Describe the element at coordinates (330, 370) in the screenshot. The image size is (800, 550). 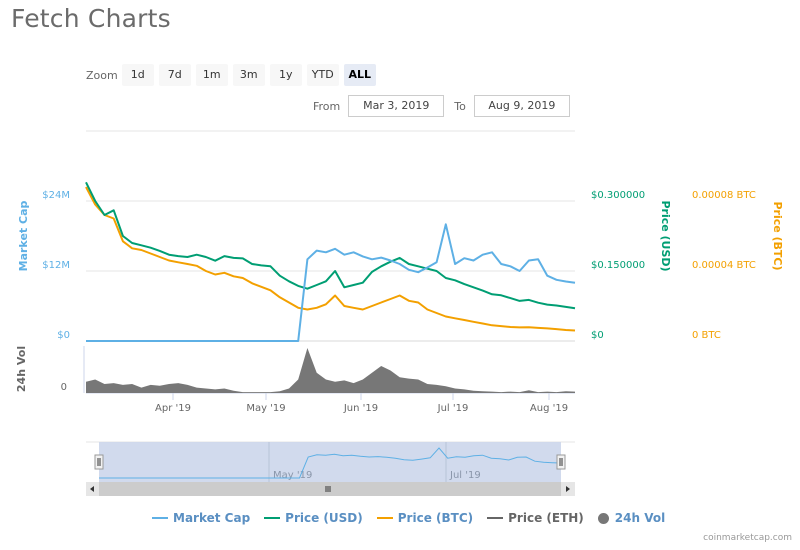
I see `volume-area` at that location.